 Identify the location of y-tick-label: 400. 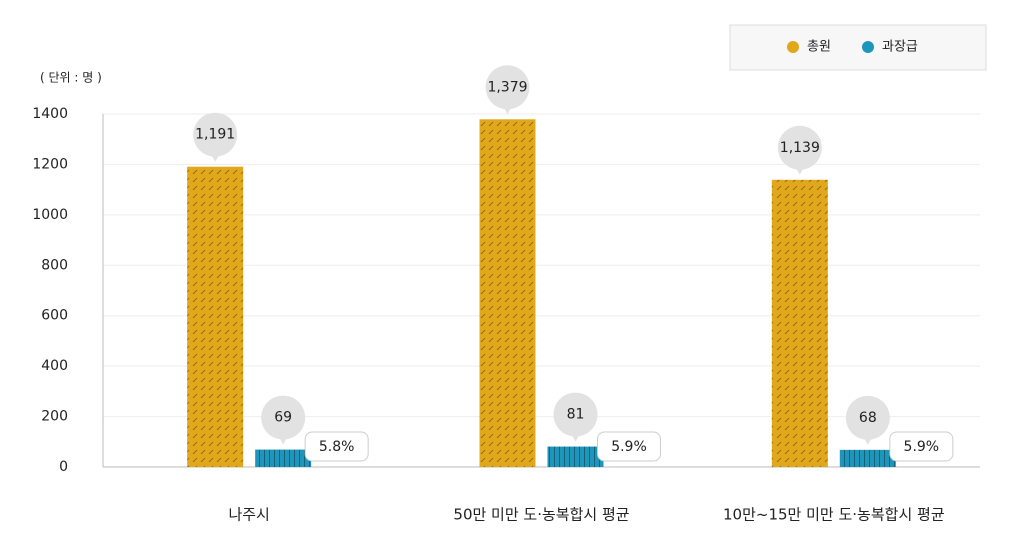
(54, 366).